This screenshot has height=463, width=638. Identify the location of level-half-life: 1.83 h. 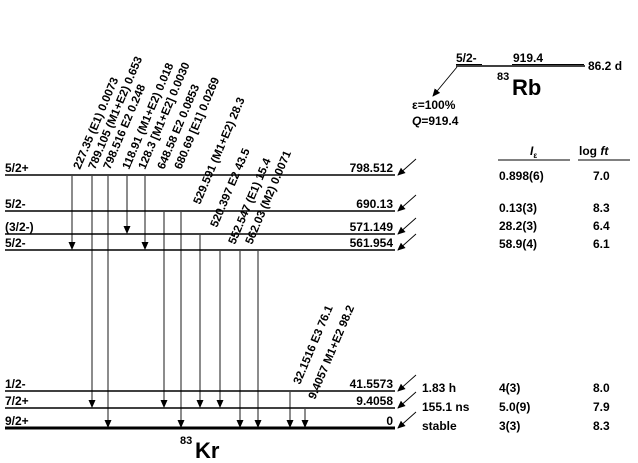
(439, 388).